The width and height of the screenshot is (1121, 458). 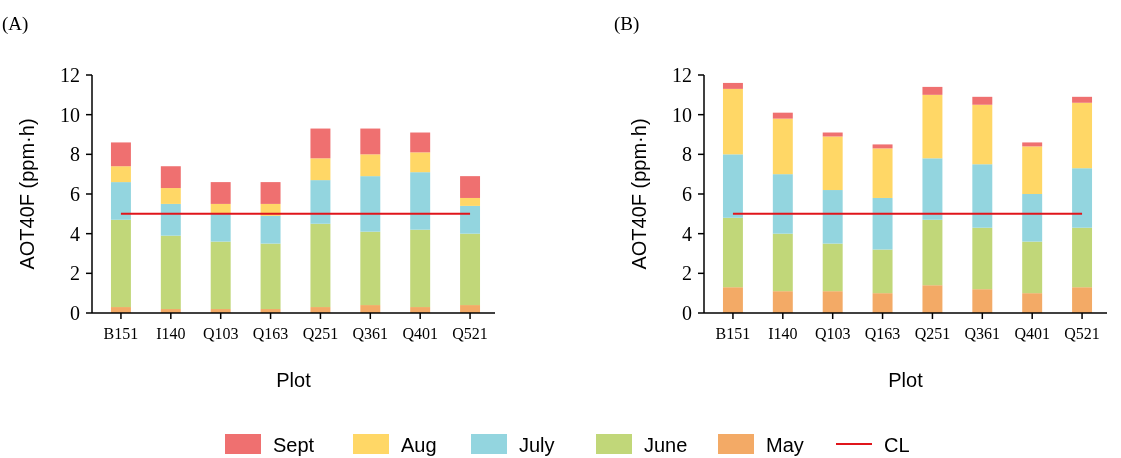 What do you see at coordinates (785, 445) in the screenshot?
I see `legend-label: May` at bounding box center [785, 445].